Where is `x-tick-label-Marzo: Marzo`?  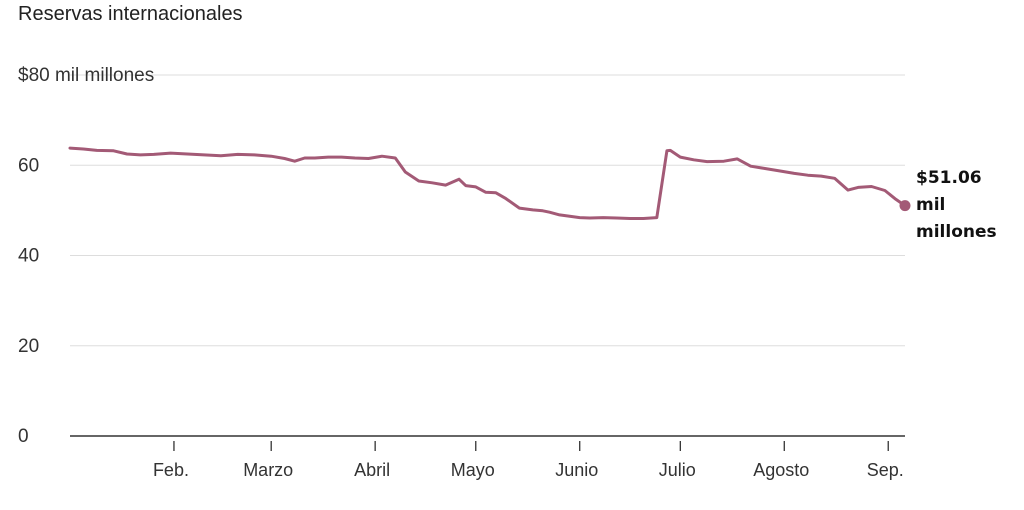
x-tick-label-Marzo: Marzo is located at coordinates (268, 470).